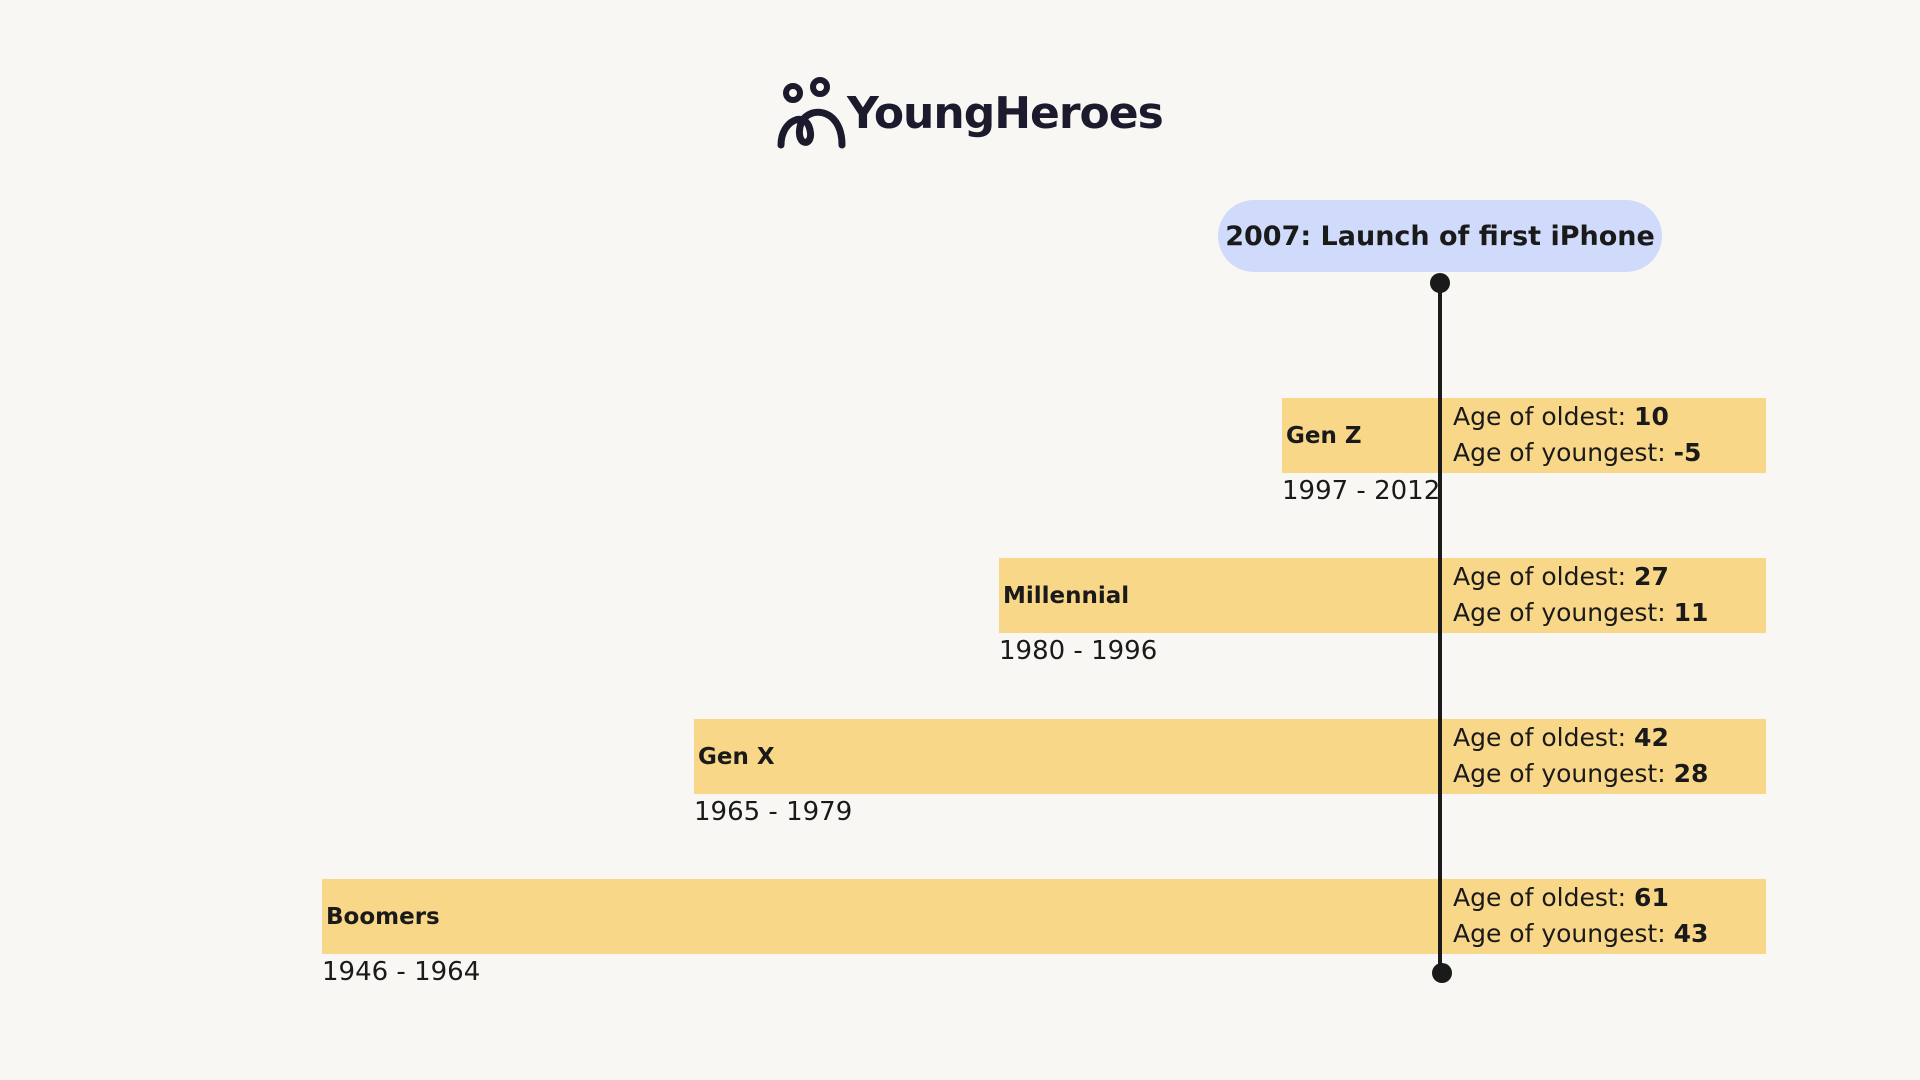  I want to click on age-line: Age of oldest: 42, so click(1561, 737).